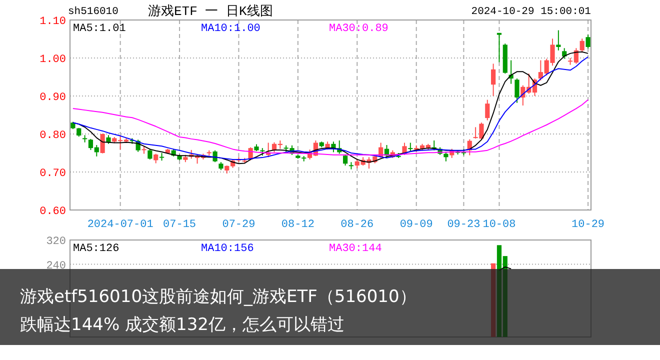 The image size is (660, 360). What do you see at coordinates (53, 22) in the screenshot?
I see `y-tick-label: 1.10` at bounding box center [53, 22].